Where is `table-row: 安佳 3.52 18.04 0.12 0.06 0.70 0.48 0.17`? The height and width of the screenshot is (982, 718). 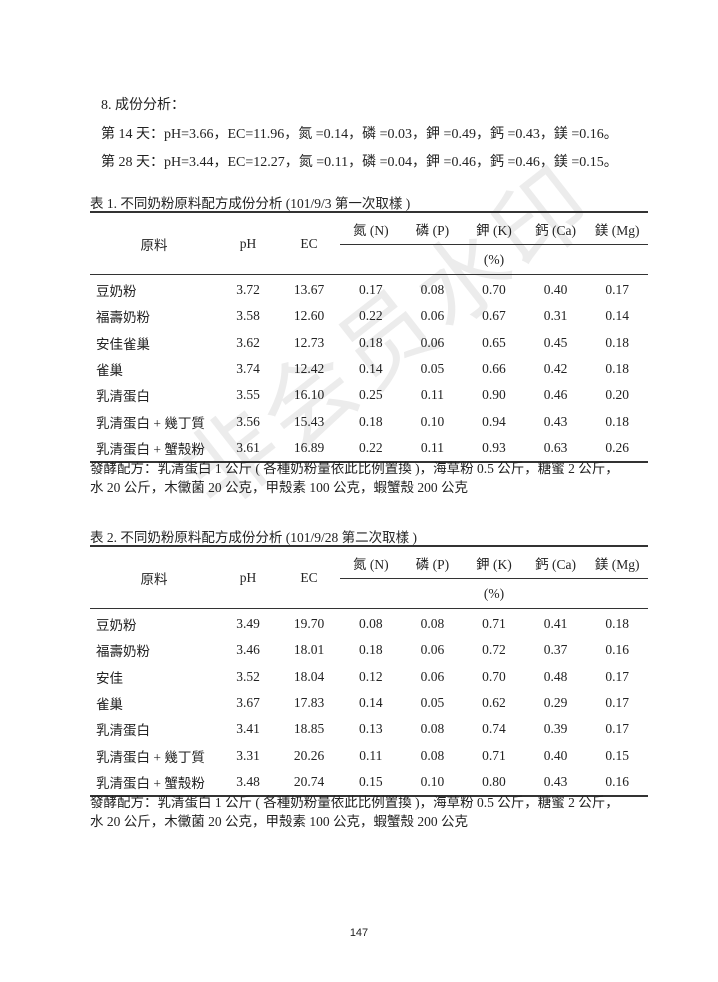
table-row: 安佳 3.52 18.04 0.12 0.06 0.70 0.48 0.17 is located at coordinates (369, 677).